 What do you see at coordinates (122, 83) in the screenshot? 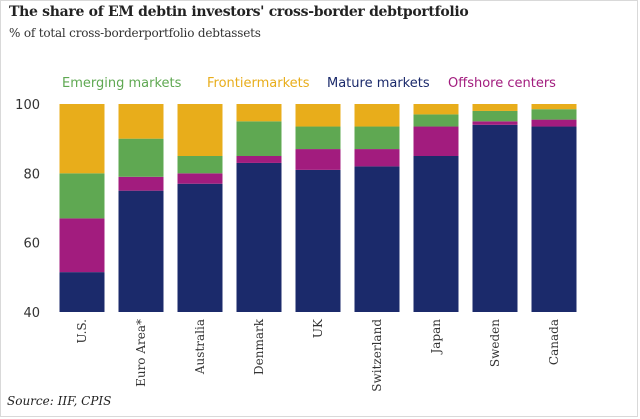
I see `legend-item-emerging-markets: Emerging markets` at bounding box center [122, 83].